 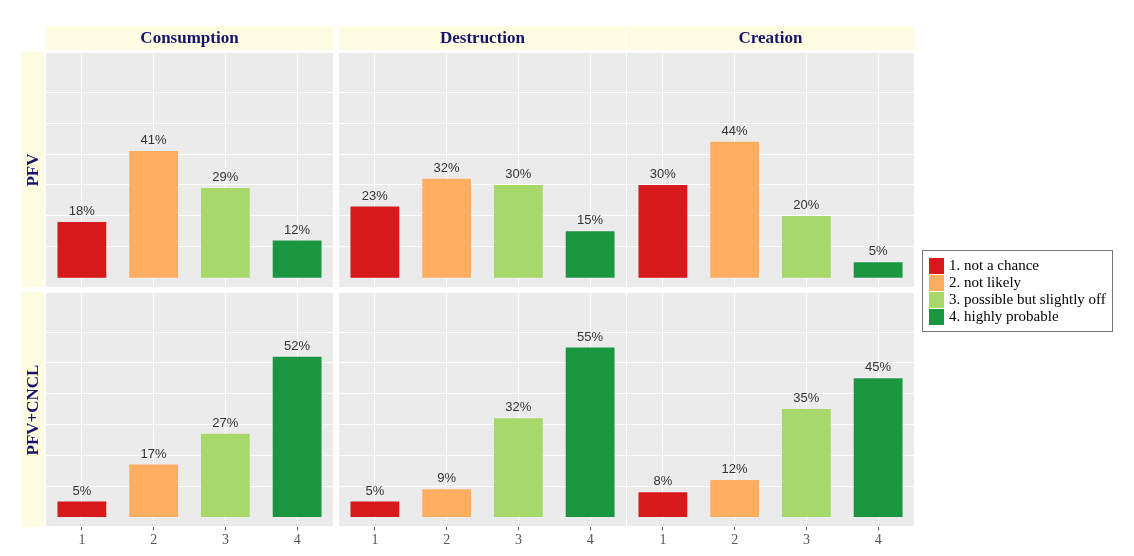 What do you see at coordinates (33, 169) in the screenshot?
I see `y-axis-title: PFV` at bounding box center [33, 169].